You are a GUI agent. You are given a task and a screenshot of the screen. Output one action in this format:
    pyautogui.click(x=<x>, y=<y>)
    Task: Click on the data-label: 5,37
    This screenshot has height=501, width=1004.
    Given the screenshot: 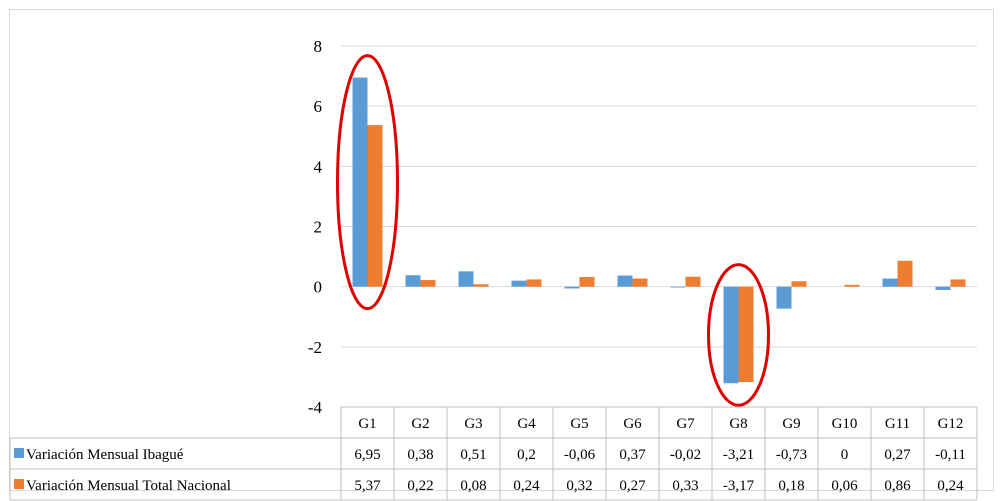 What is the action you would take?
    pyautogui.click(x=367, y=486)
    